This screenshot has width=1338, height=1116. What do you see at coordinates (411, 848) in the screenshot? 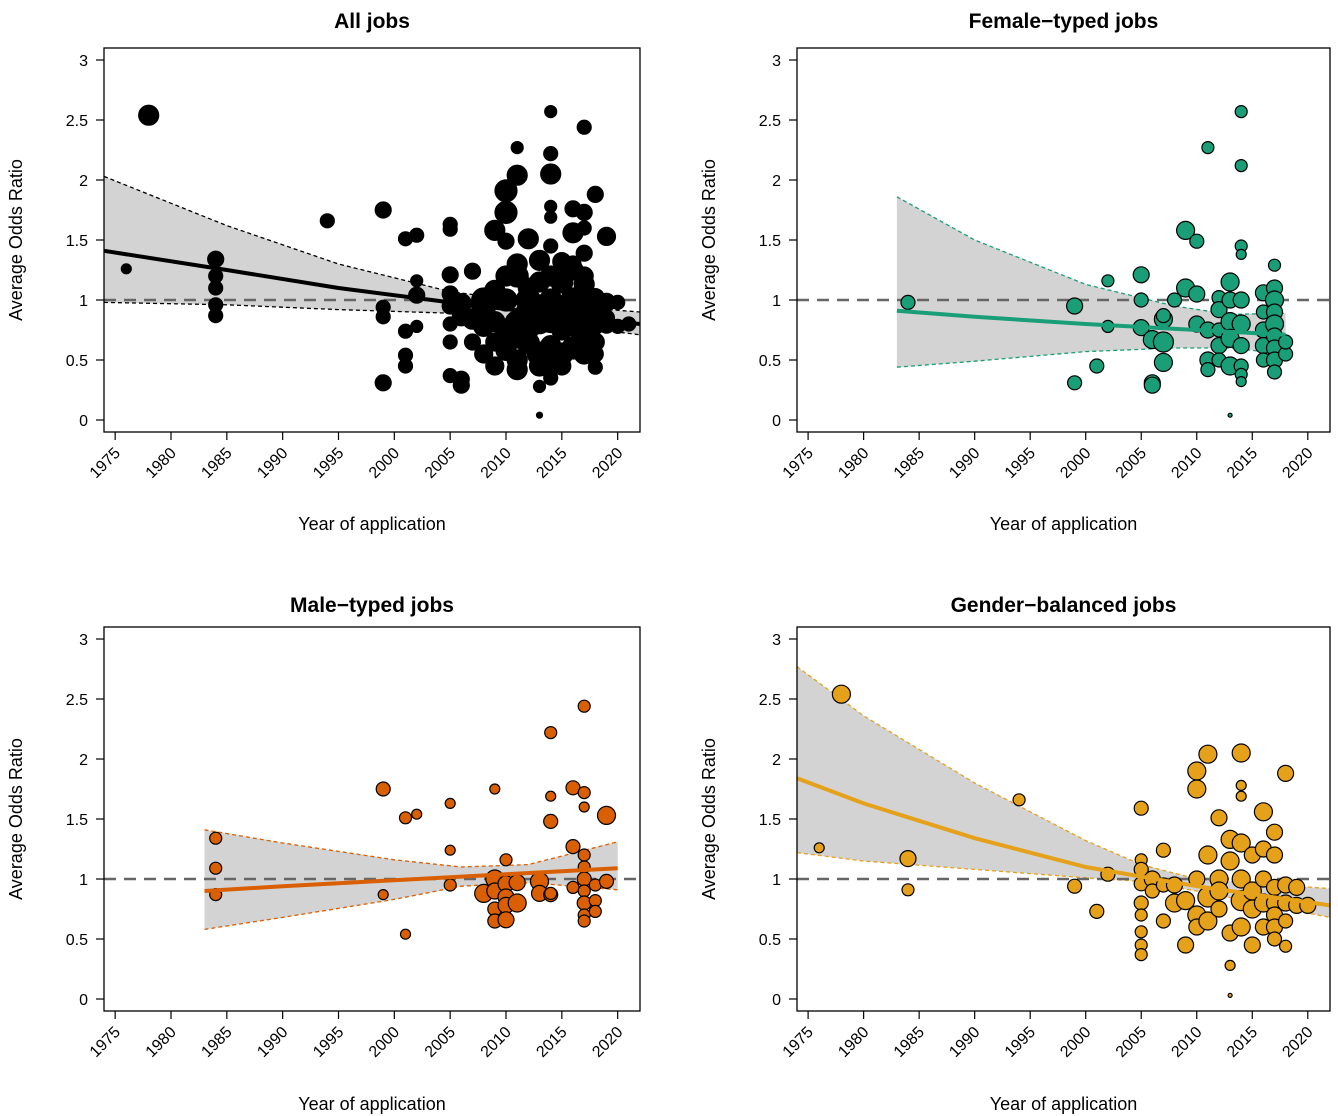
I see `band-upper-edge` at bounding box center [411, 848].